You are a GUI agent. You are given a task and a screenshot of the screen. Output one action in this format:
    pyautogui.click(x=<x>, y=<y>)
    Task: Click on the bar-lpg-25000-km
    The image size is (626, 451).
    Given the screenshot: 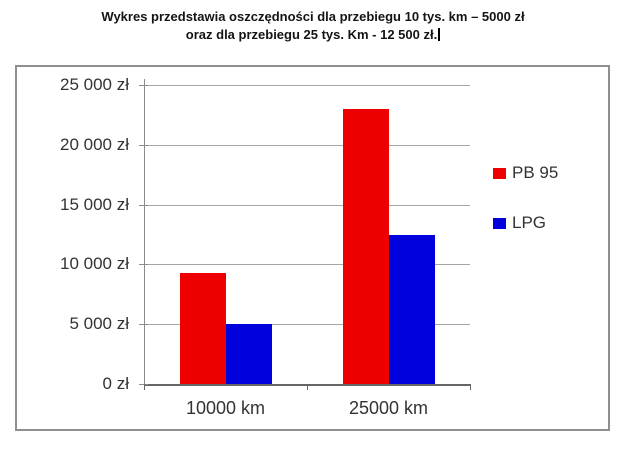 What is the action you would take?
    pyautogui.click(x=411, y=309)
    